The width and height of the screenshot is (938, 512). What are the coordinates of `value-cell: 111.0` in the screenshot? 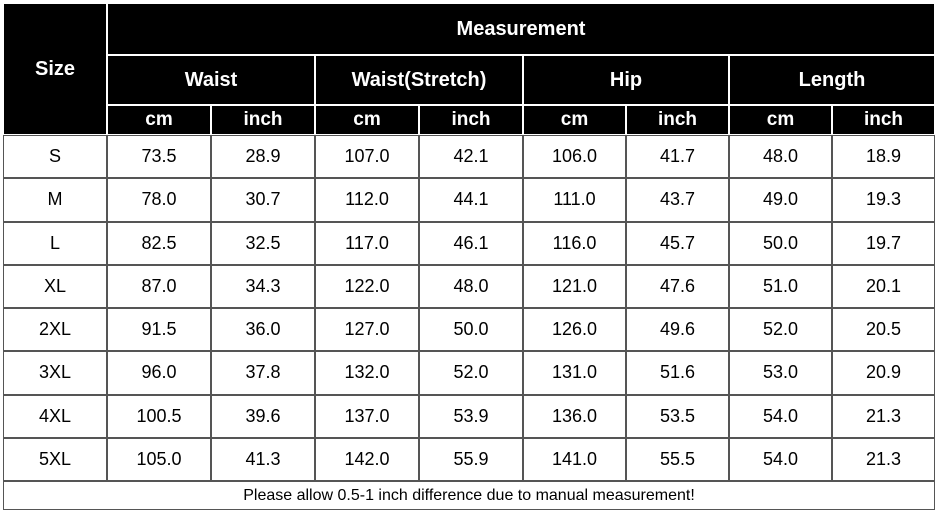 It's located at (574, 200).